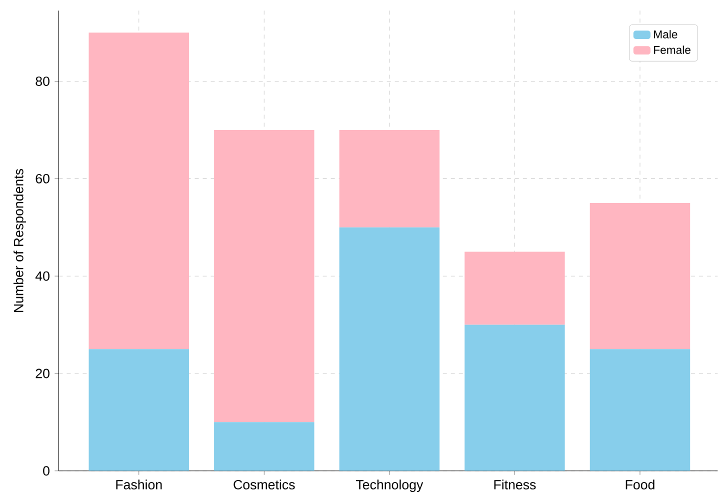 This screenshot has height=498, width=723. Describe the element at coordinates (42, 277) in the screenshot. I see `y-tick-label: 40` at that location.